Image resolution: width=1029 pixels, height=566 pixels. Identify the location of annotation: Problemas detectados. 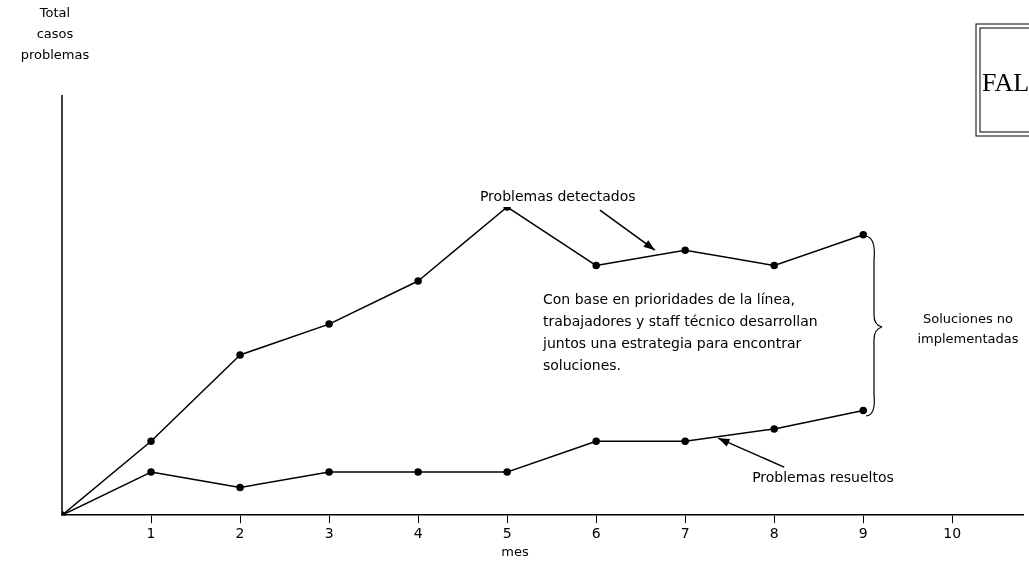
(557, 195).